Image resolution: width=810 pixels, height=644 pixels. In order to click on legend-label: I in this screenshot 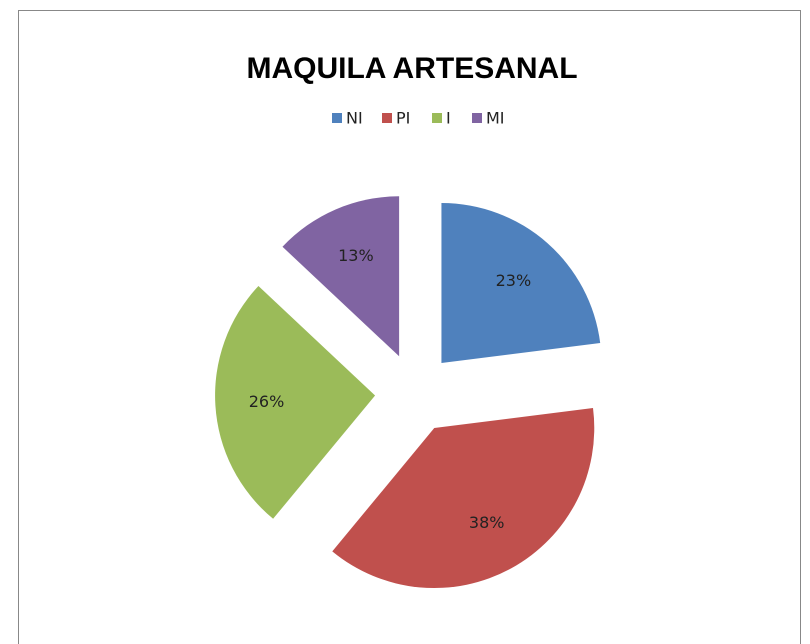, I will do `click(448, 118)`.